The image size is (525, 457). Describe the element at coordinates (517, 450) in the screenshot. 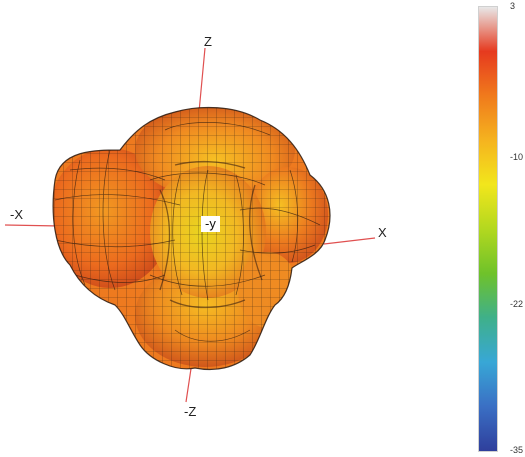

I see `colorbar-tick-min: -35` at that location.